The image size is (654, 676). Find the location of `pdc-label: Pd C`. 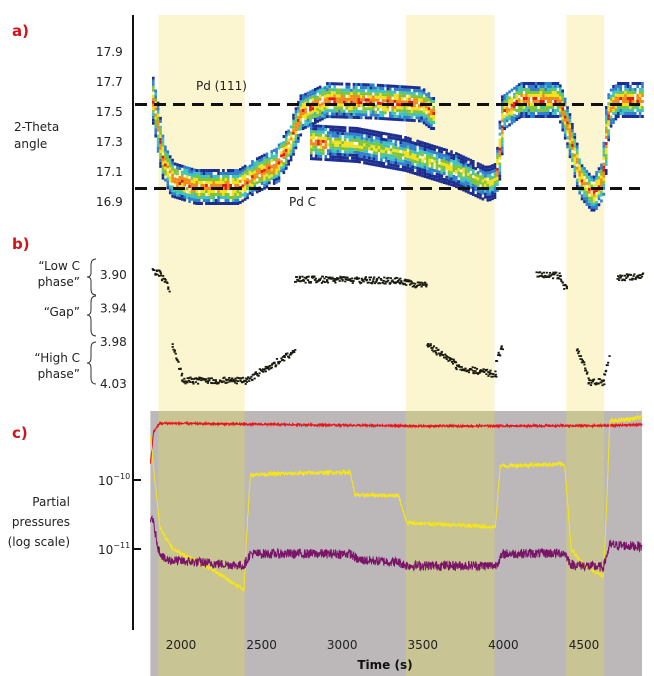

pdc-label: Pd C is located at coordinates (302, 202).